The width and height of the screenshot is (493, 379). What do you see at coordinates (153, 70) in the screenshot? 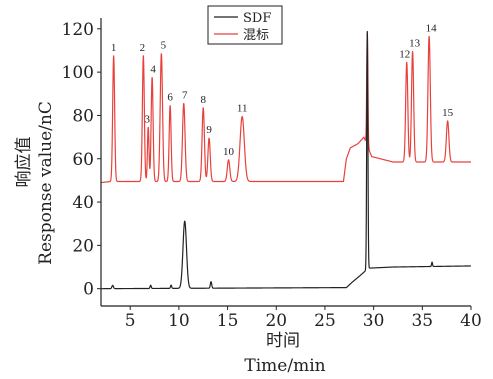
I see `peak-label-4: 4` at bounding box center [153, 70].